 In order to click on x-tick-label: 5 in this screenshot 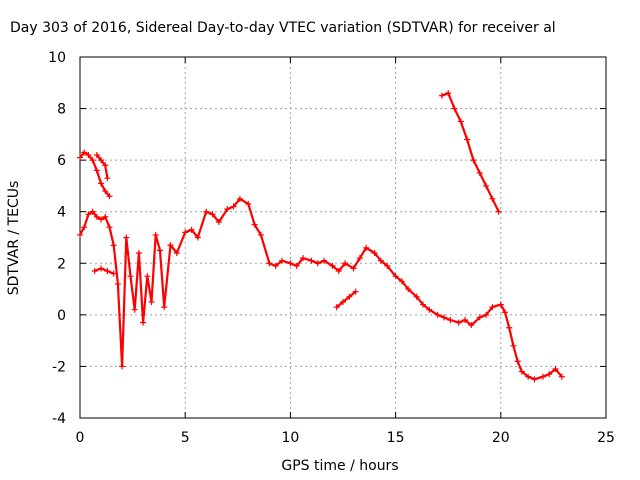, I will do `click(185, 438)`.